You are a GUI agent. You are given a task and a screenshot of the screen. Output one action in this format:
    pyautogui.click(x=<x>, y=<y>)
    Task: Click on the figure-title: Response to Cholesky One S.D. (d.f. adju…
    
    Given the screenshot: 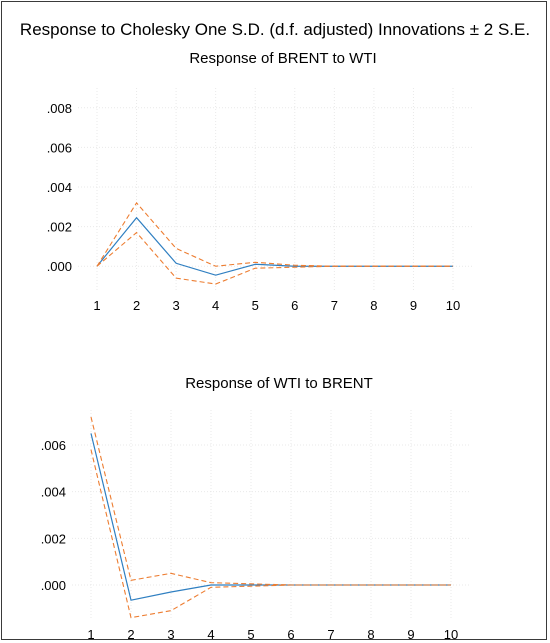 What is the action you would take?
    pyautogui.click(x=275, y=29)
    